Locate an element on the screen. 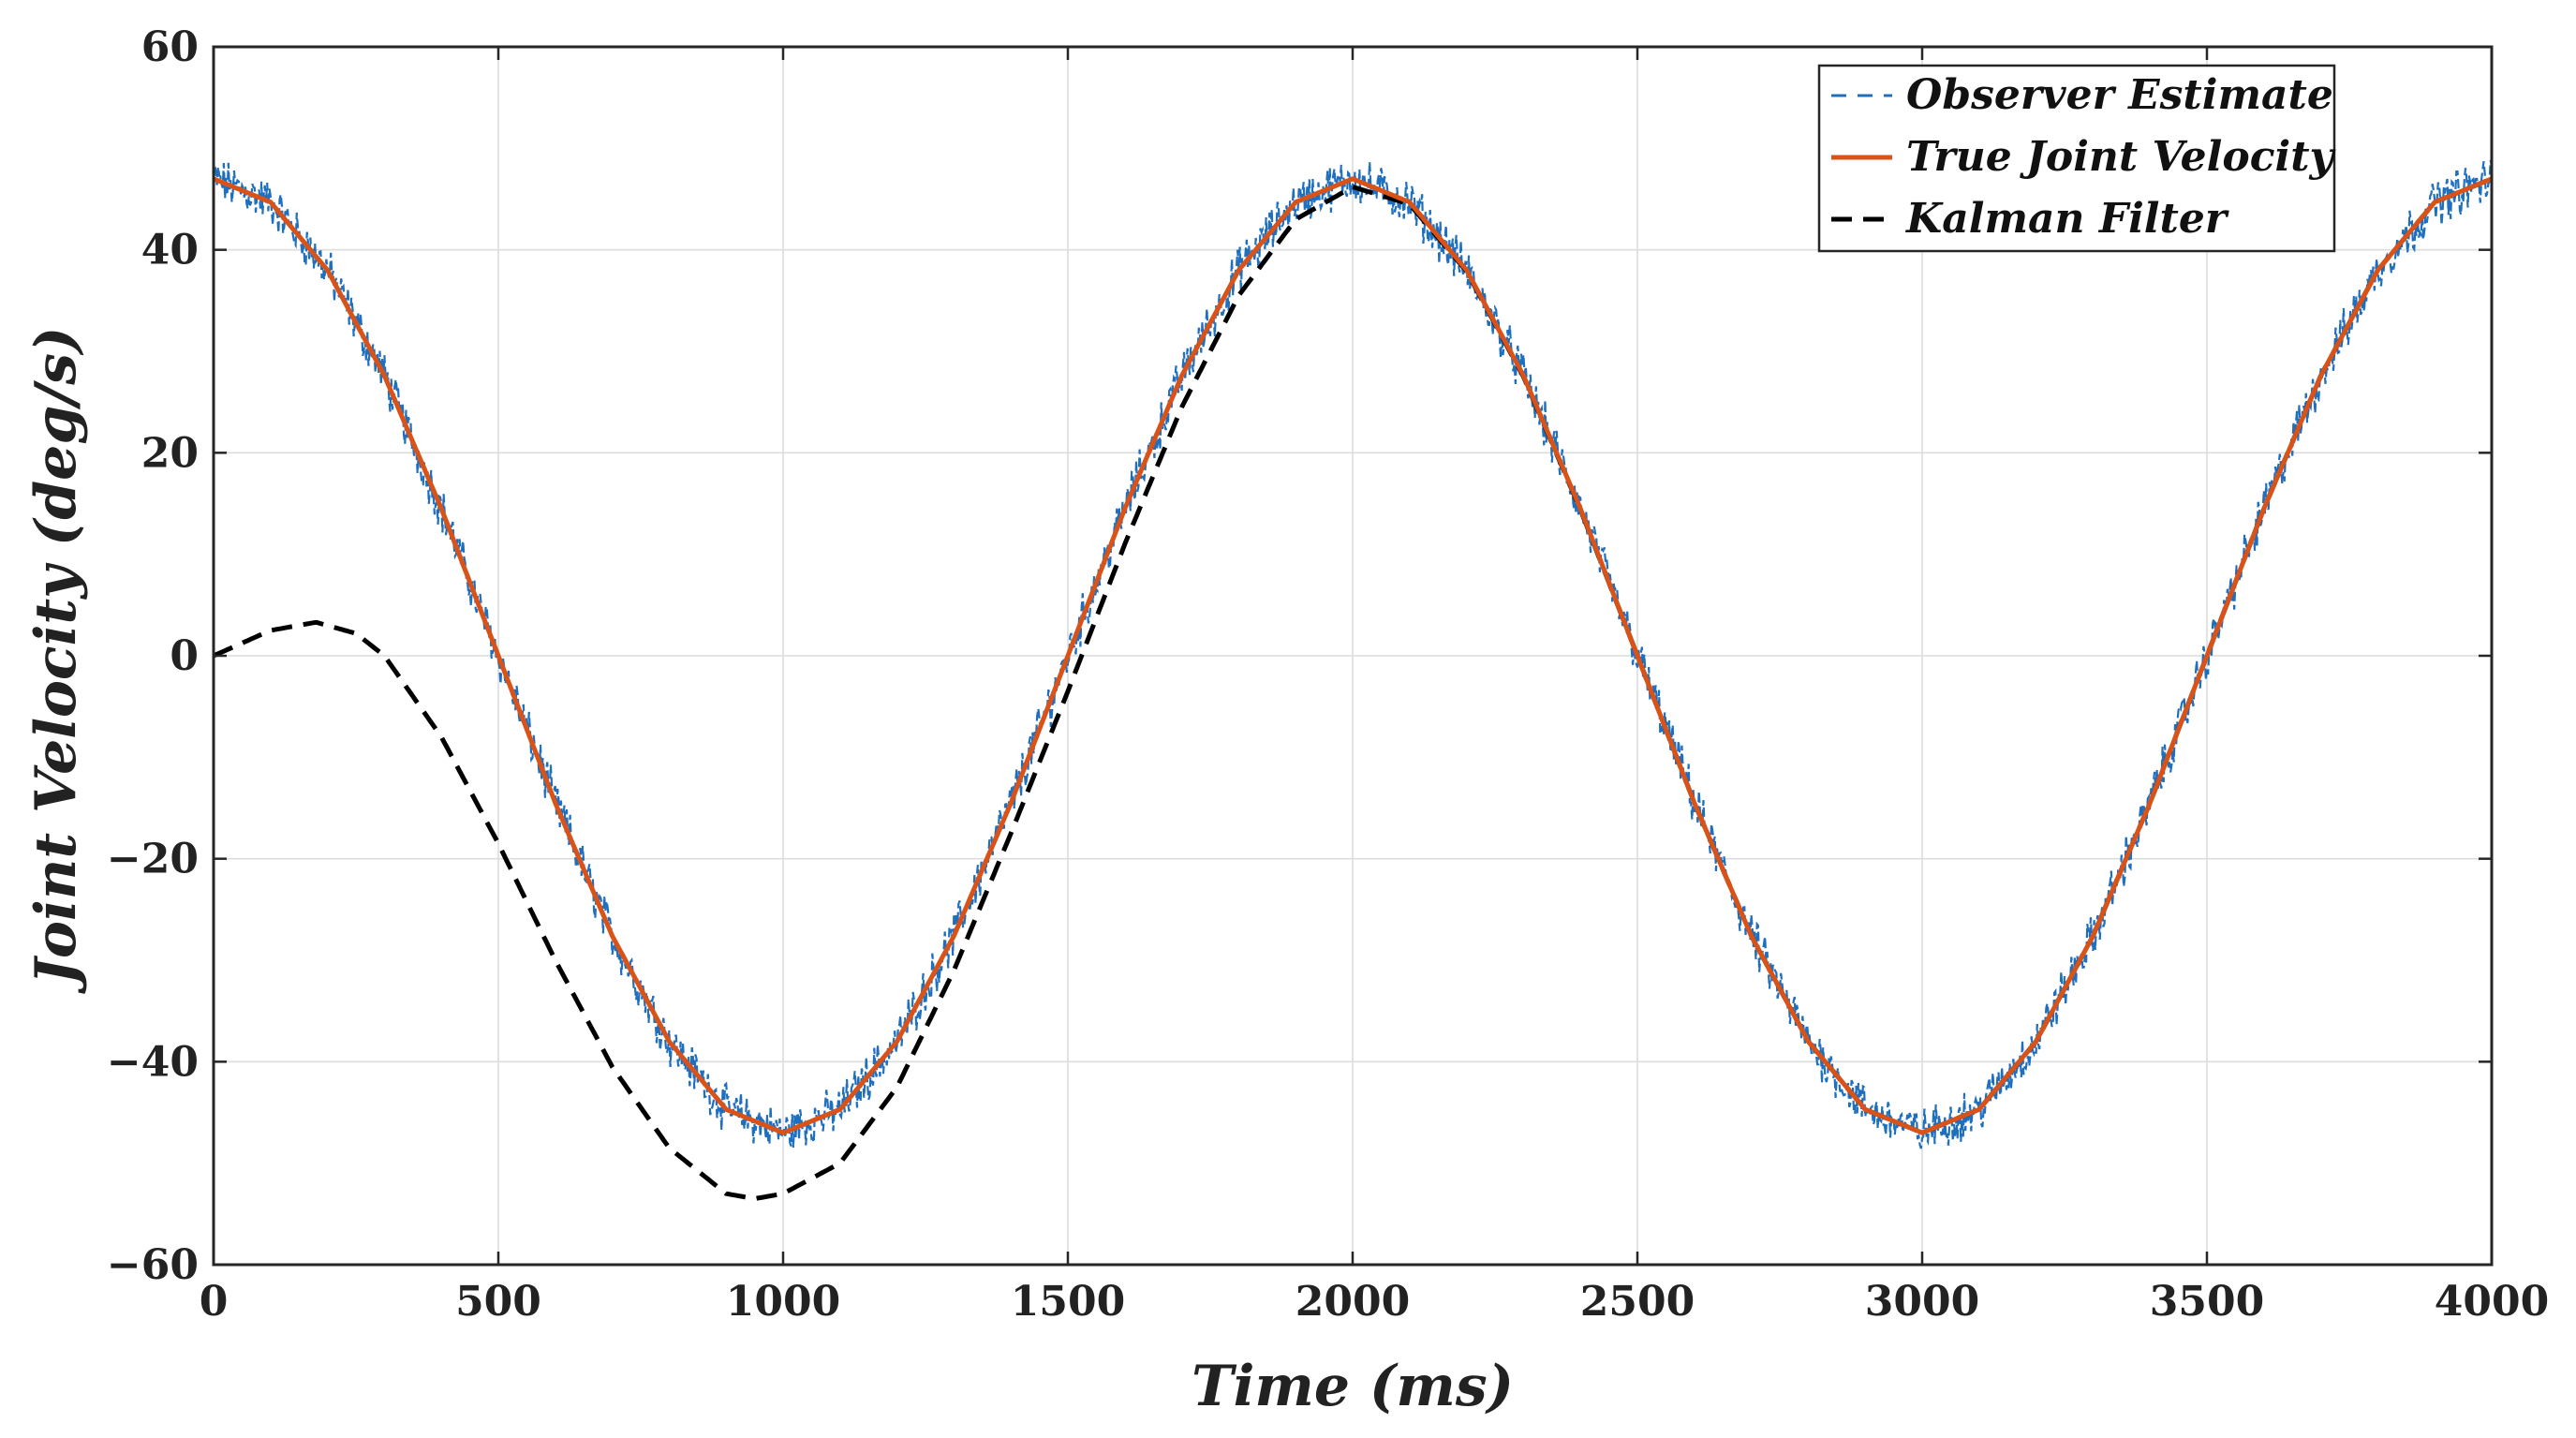 This screenshot has height=1438, width=2576. x-tick-label: 2000 is located at coordinates (1352, 1302).